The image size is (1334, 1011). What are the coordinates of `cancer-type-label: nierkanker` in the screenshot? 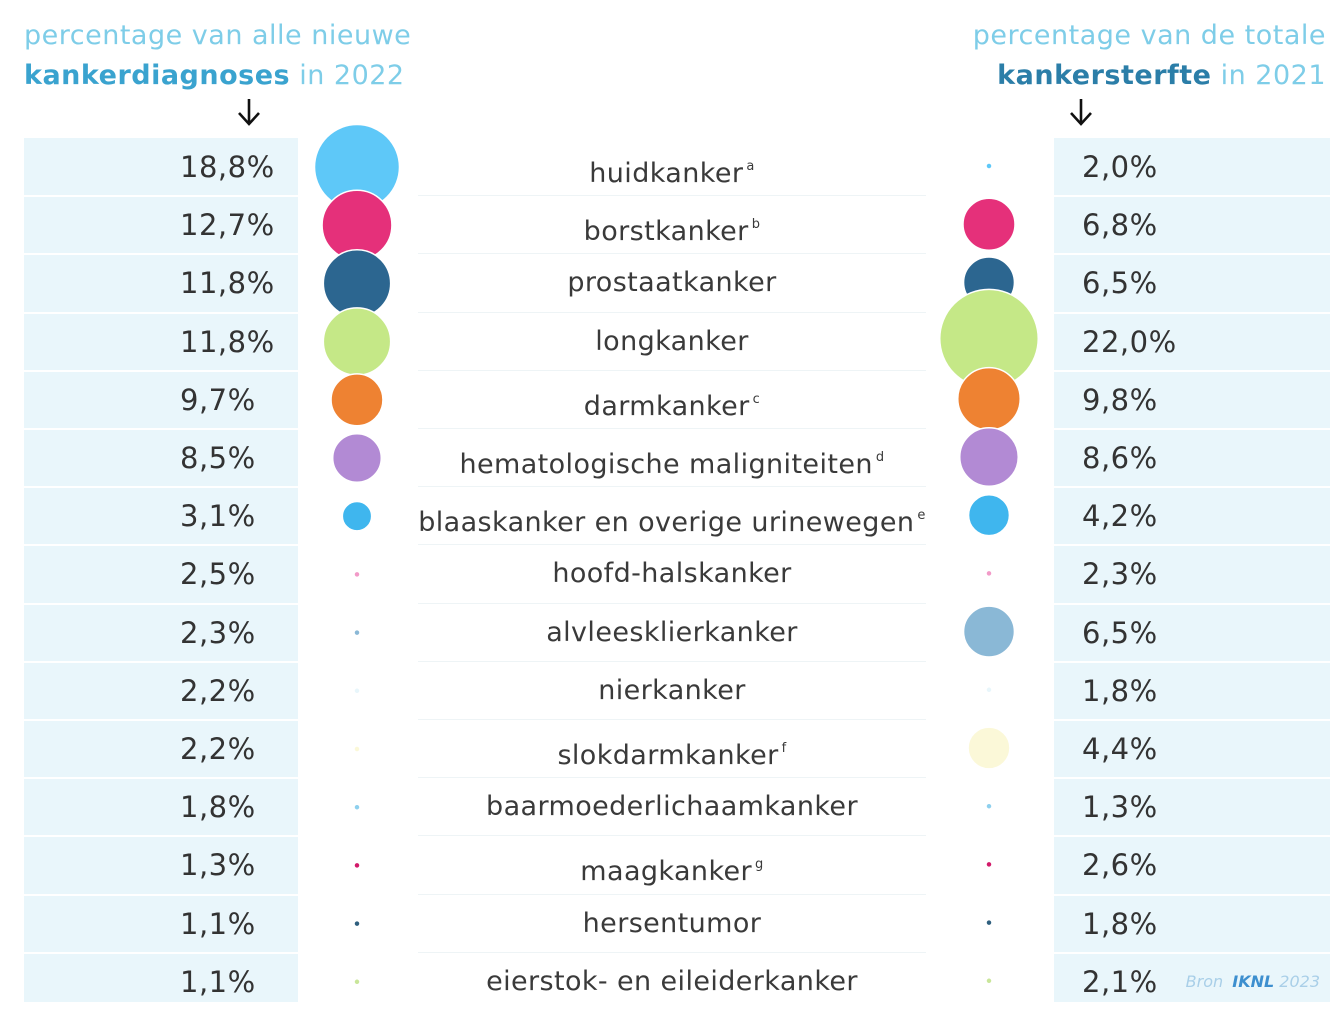 It's located at (672, 690).